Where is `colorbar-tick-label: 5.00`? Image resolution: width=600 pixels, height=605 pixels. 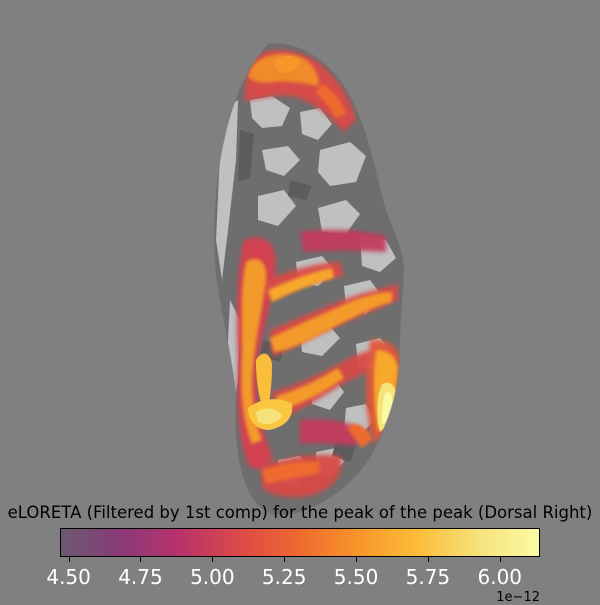 colorbar-tick-label: 5.00 is located at coordinates (212, 577).